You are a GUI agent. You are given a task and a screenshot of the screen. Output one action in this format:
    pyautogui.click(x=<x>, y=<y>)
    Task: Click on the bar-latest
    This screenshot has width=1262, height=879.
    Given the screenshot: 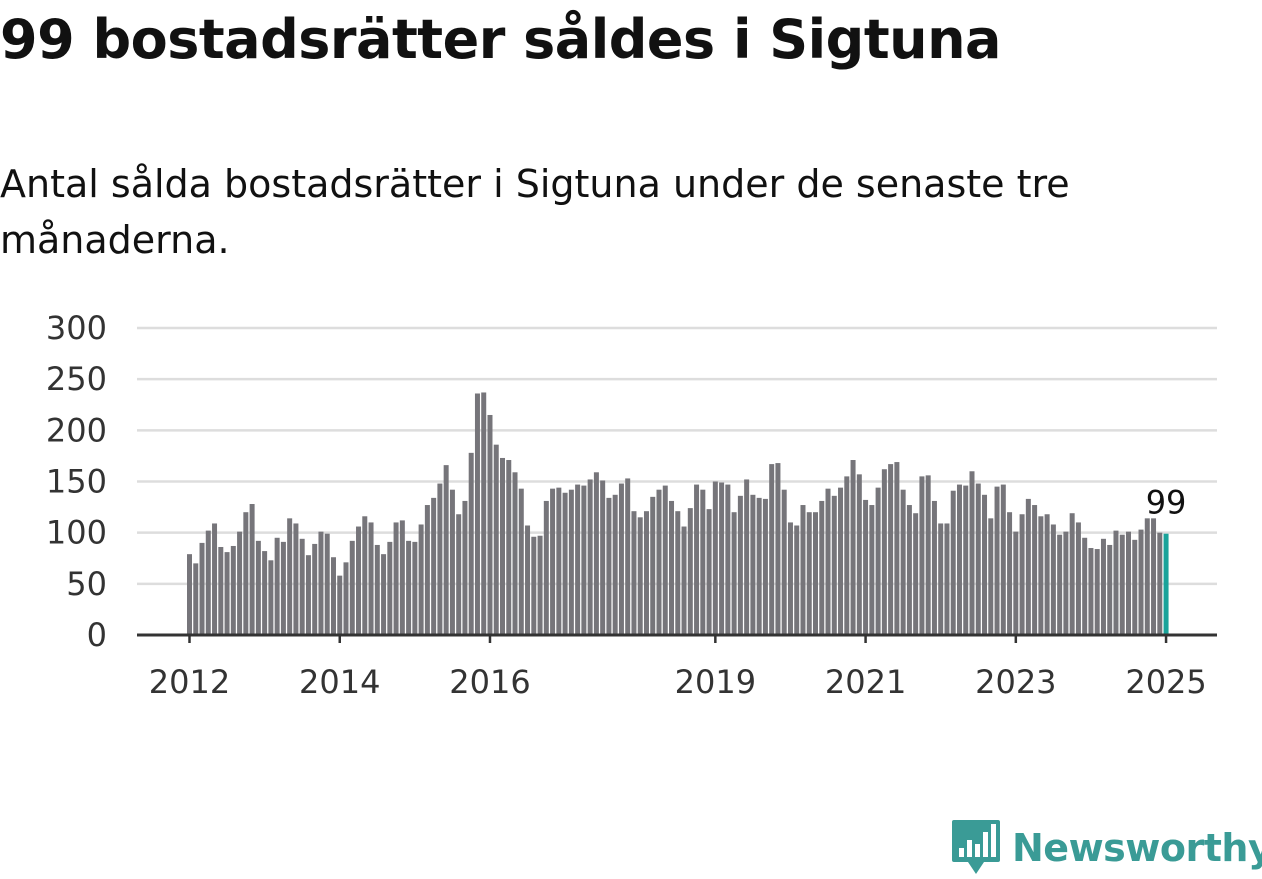 What is the action you would take?
    pyautogui.click(x=1166, y=584)
    